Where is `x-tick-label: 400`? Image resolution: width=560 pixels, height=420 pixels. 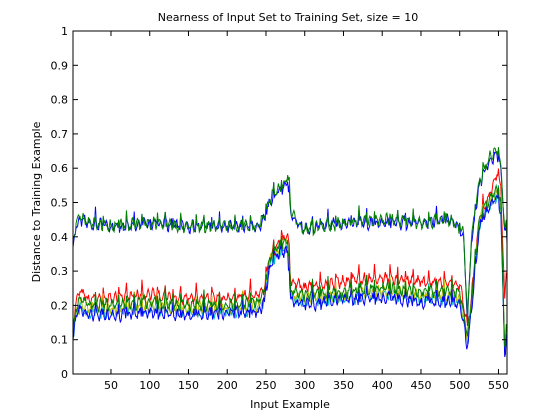 x-tick-label: 400 is located at coordinates (382, 385).